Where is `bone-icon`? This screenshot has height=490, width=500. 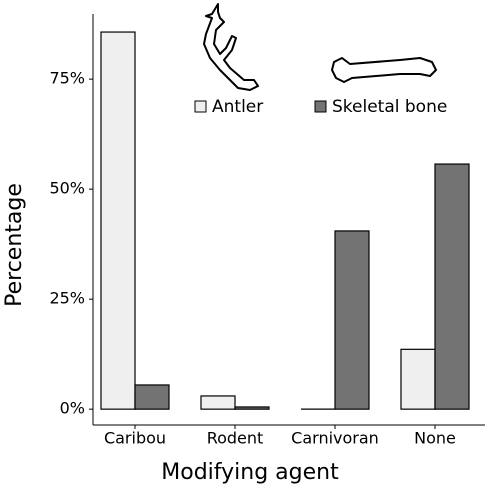
bone-icon is located at coordinates (384, 70).